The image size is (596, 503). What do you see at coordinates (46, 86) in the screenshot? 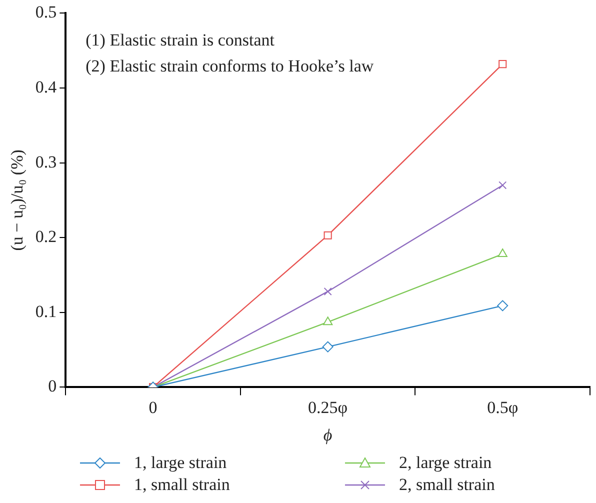
I see `y-tick-label: 0.4` at bounding box center [46, 86].